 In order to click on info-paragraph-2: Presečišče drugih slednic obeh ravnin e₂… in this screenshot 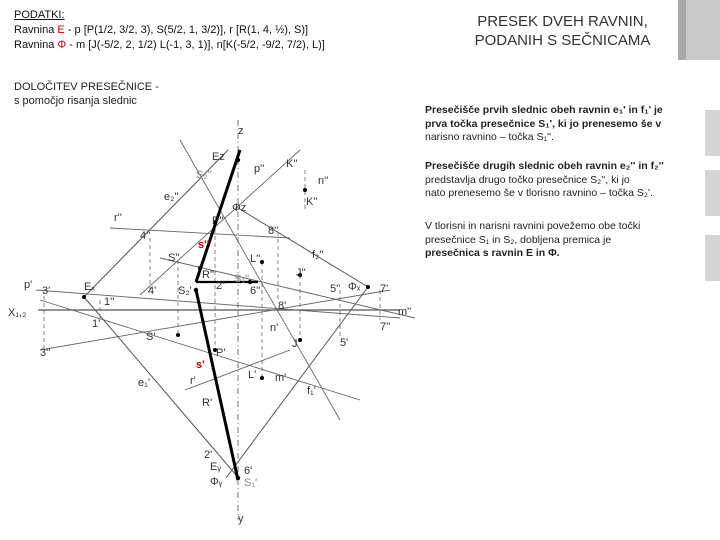, I will do `click(544, 179)`.